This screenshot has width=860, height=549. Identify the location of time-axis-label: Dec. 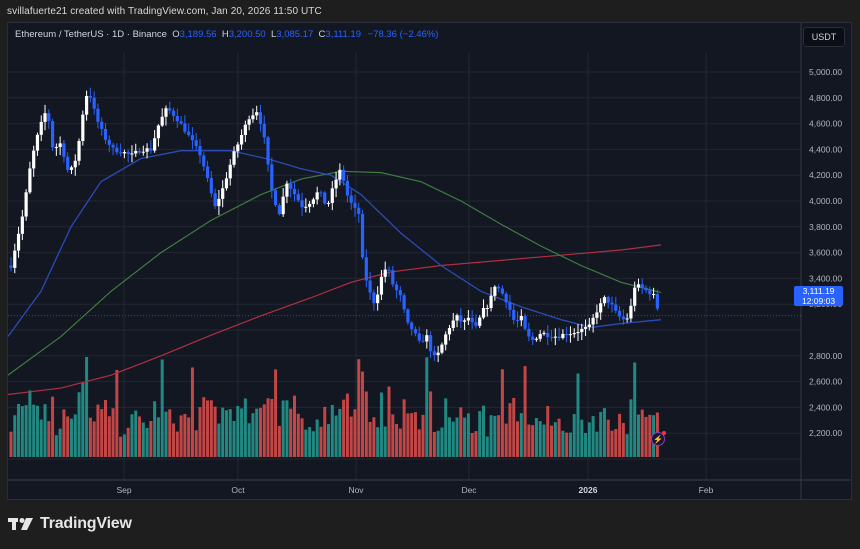
(469, 490).